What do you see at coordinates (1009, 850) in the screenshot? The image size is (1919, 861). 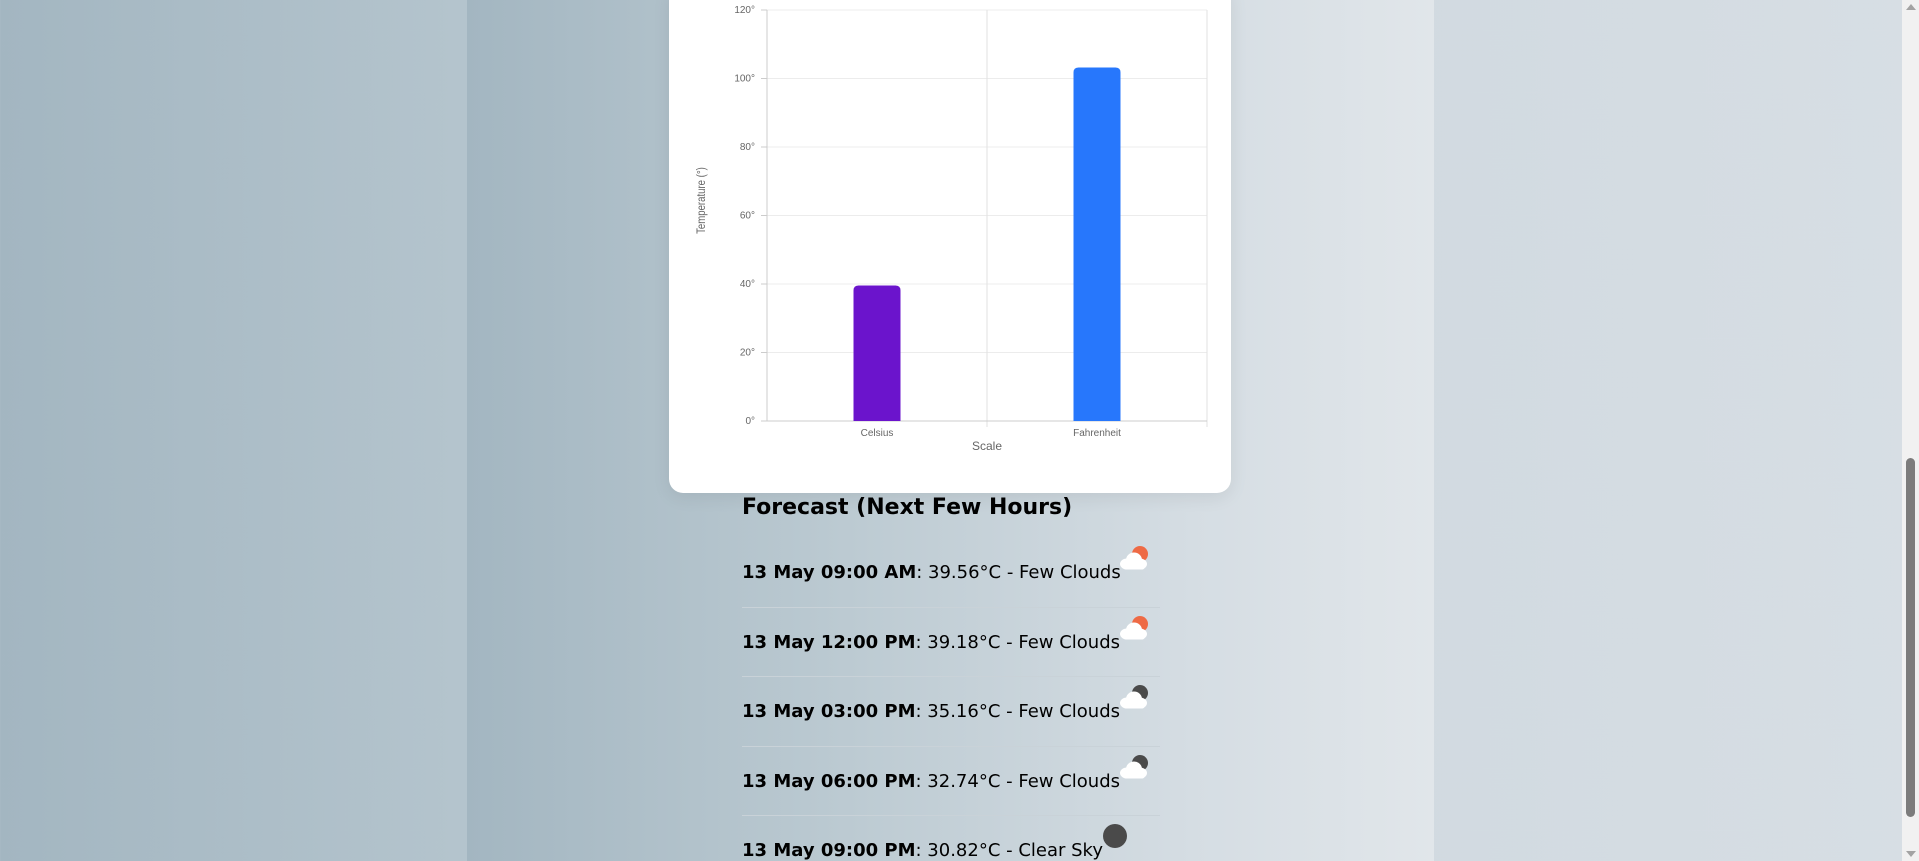 I see `forecast-details: : 30.82°C - Clear Sky` at bounding box center [1009, 850].